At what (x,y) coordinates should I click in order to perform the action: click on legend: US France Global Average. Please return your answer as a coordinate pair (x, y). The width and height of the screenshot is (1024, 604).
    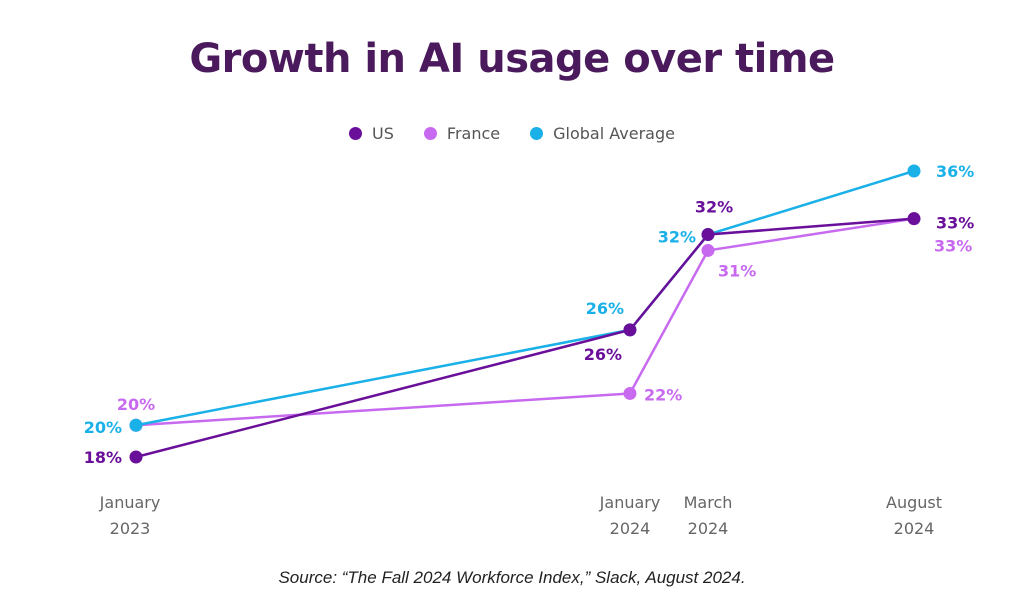
    Looking at the image, I should click on (512, 133).